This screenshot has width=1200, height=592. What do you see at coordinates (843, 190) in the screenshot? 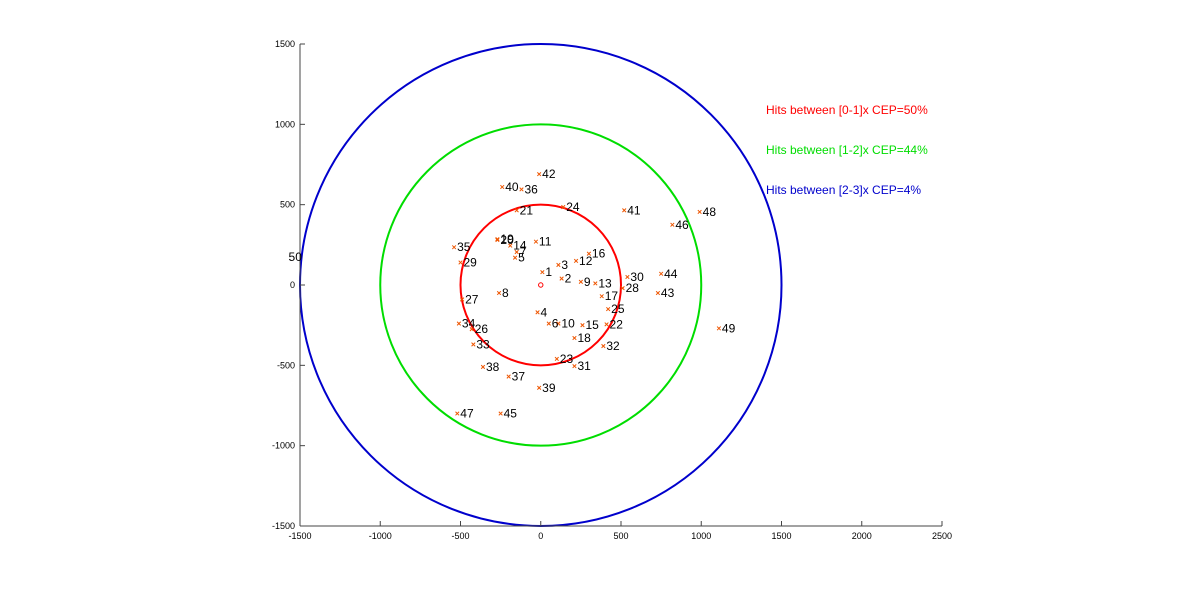
I see `legend-entry-3: Hits between [2-3]x CEP=4%` at bounding box center [843, 190].